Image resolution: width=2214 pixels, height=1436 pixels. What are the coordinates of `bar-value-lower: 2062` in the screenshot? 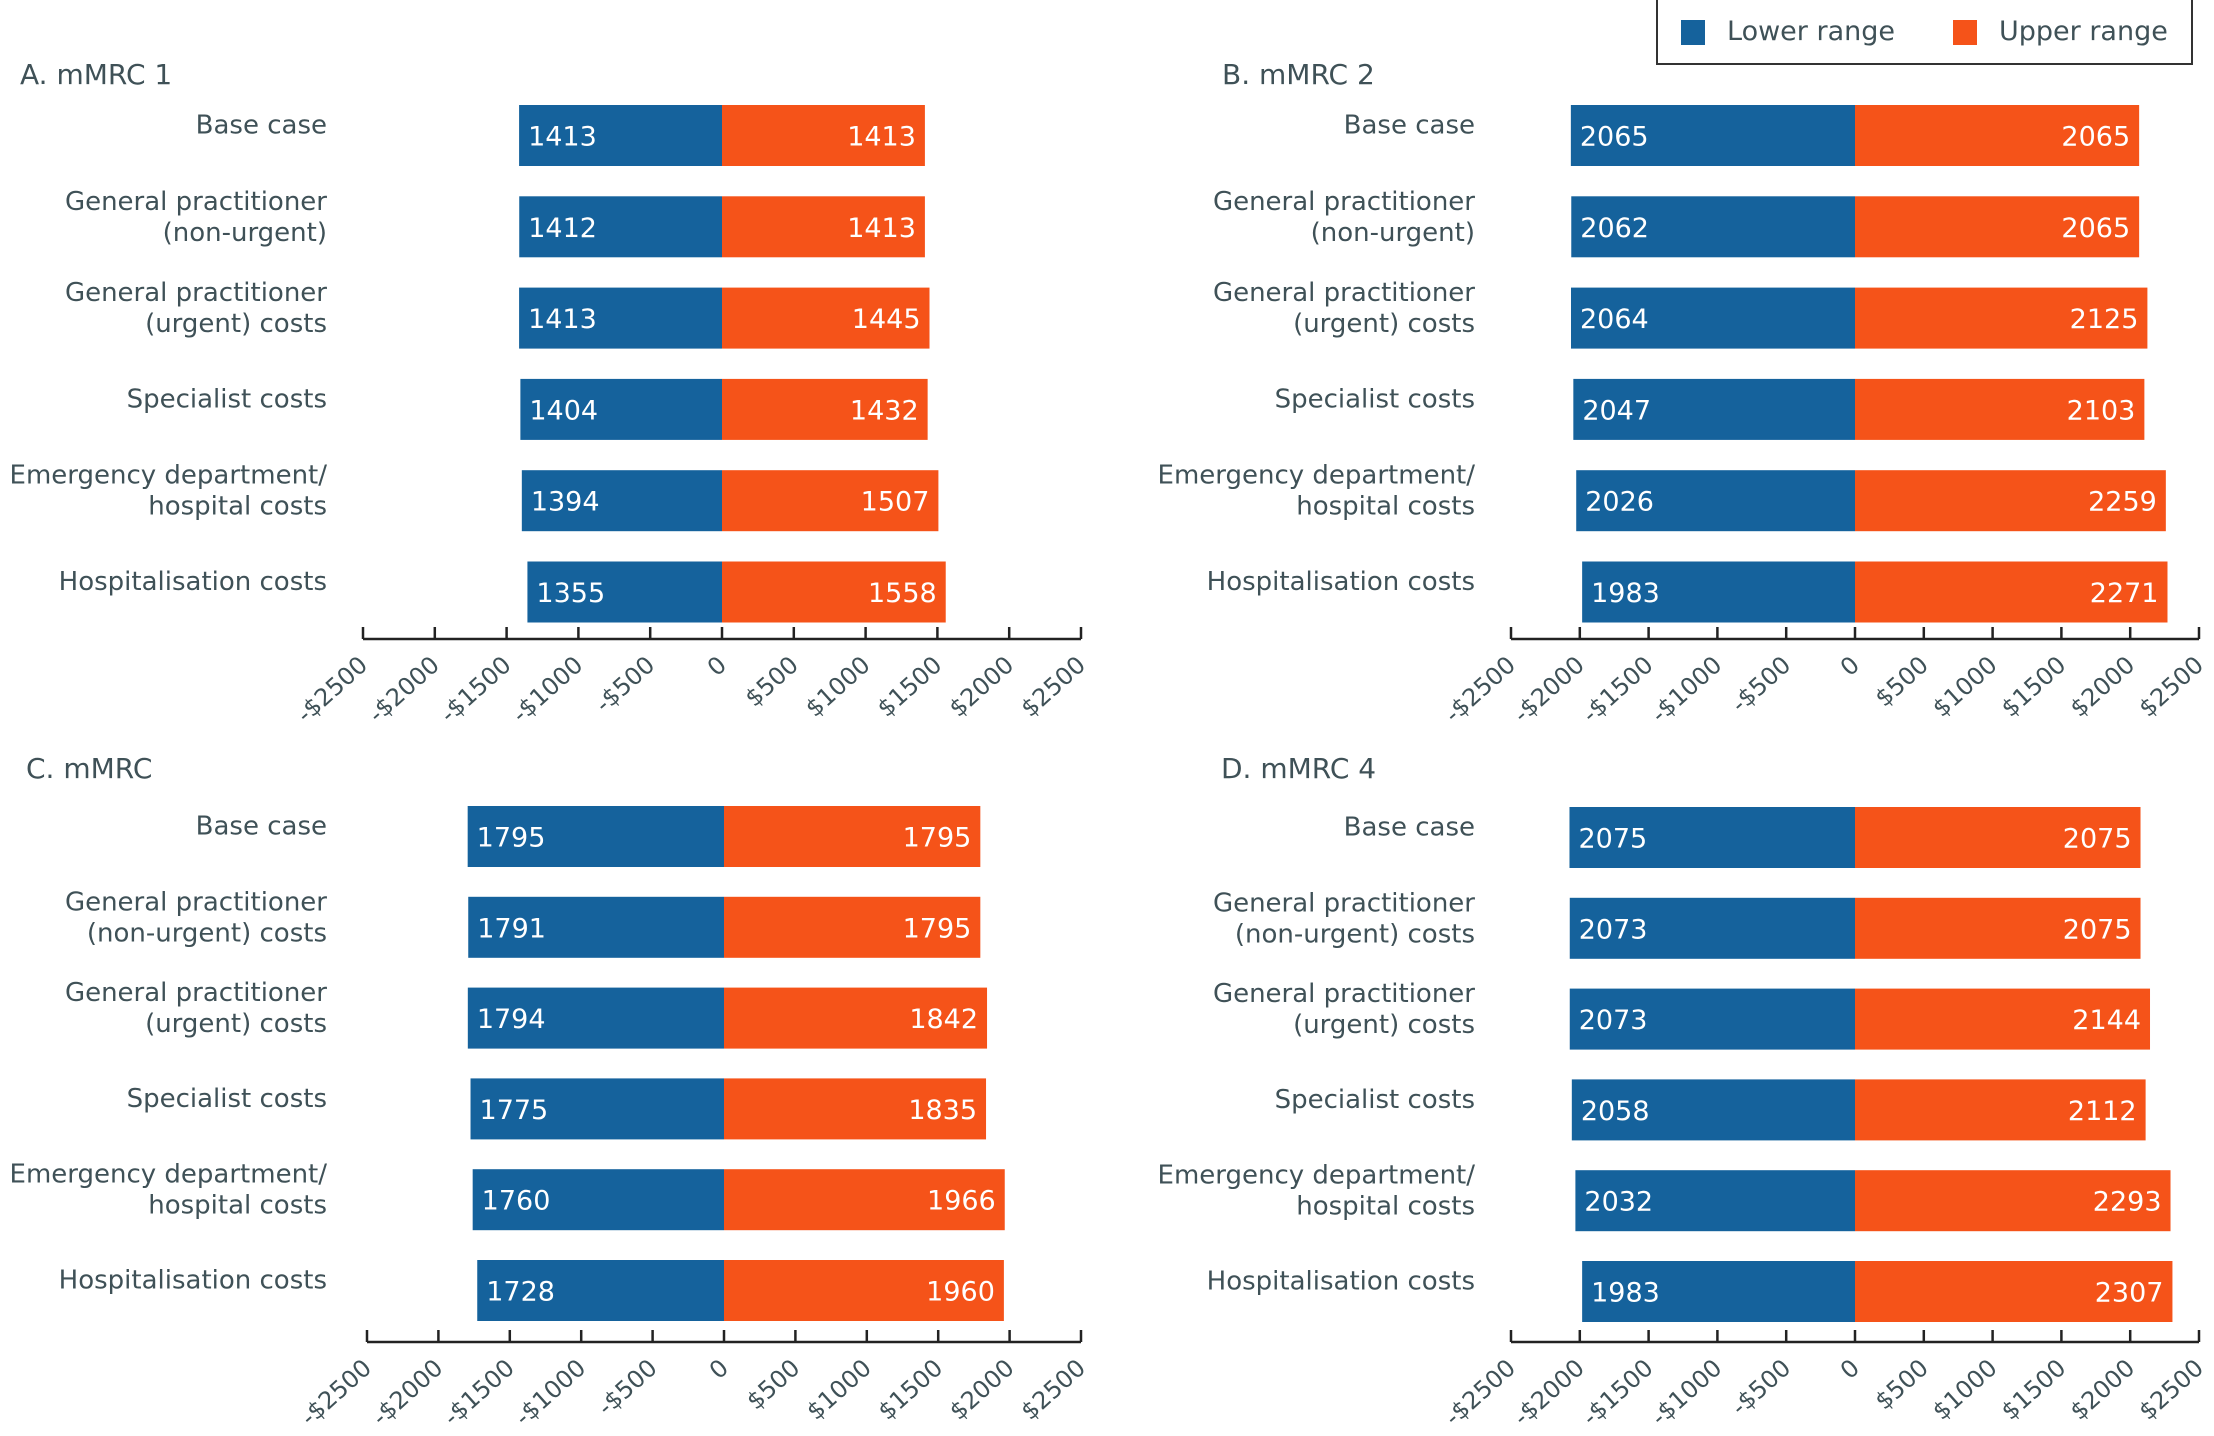 It's located at (1614, 228).